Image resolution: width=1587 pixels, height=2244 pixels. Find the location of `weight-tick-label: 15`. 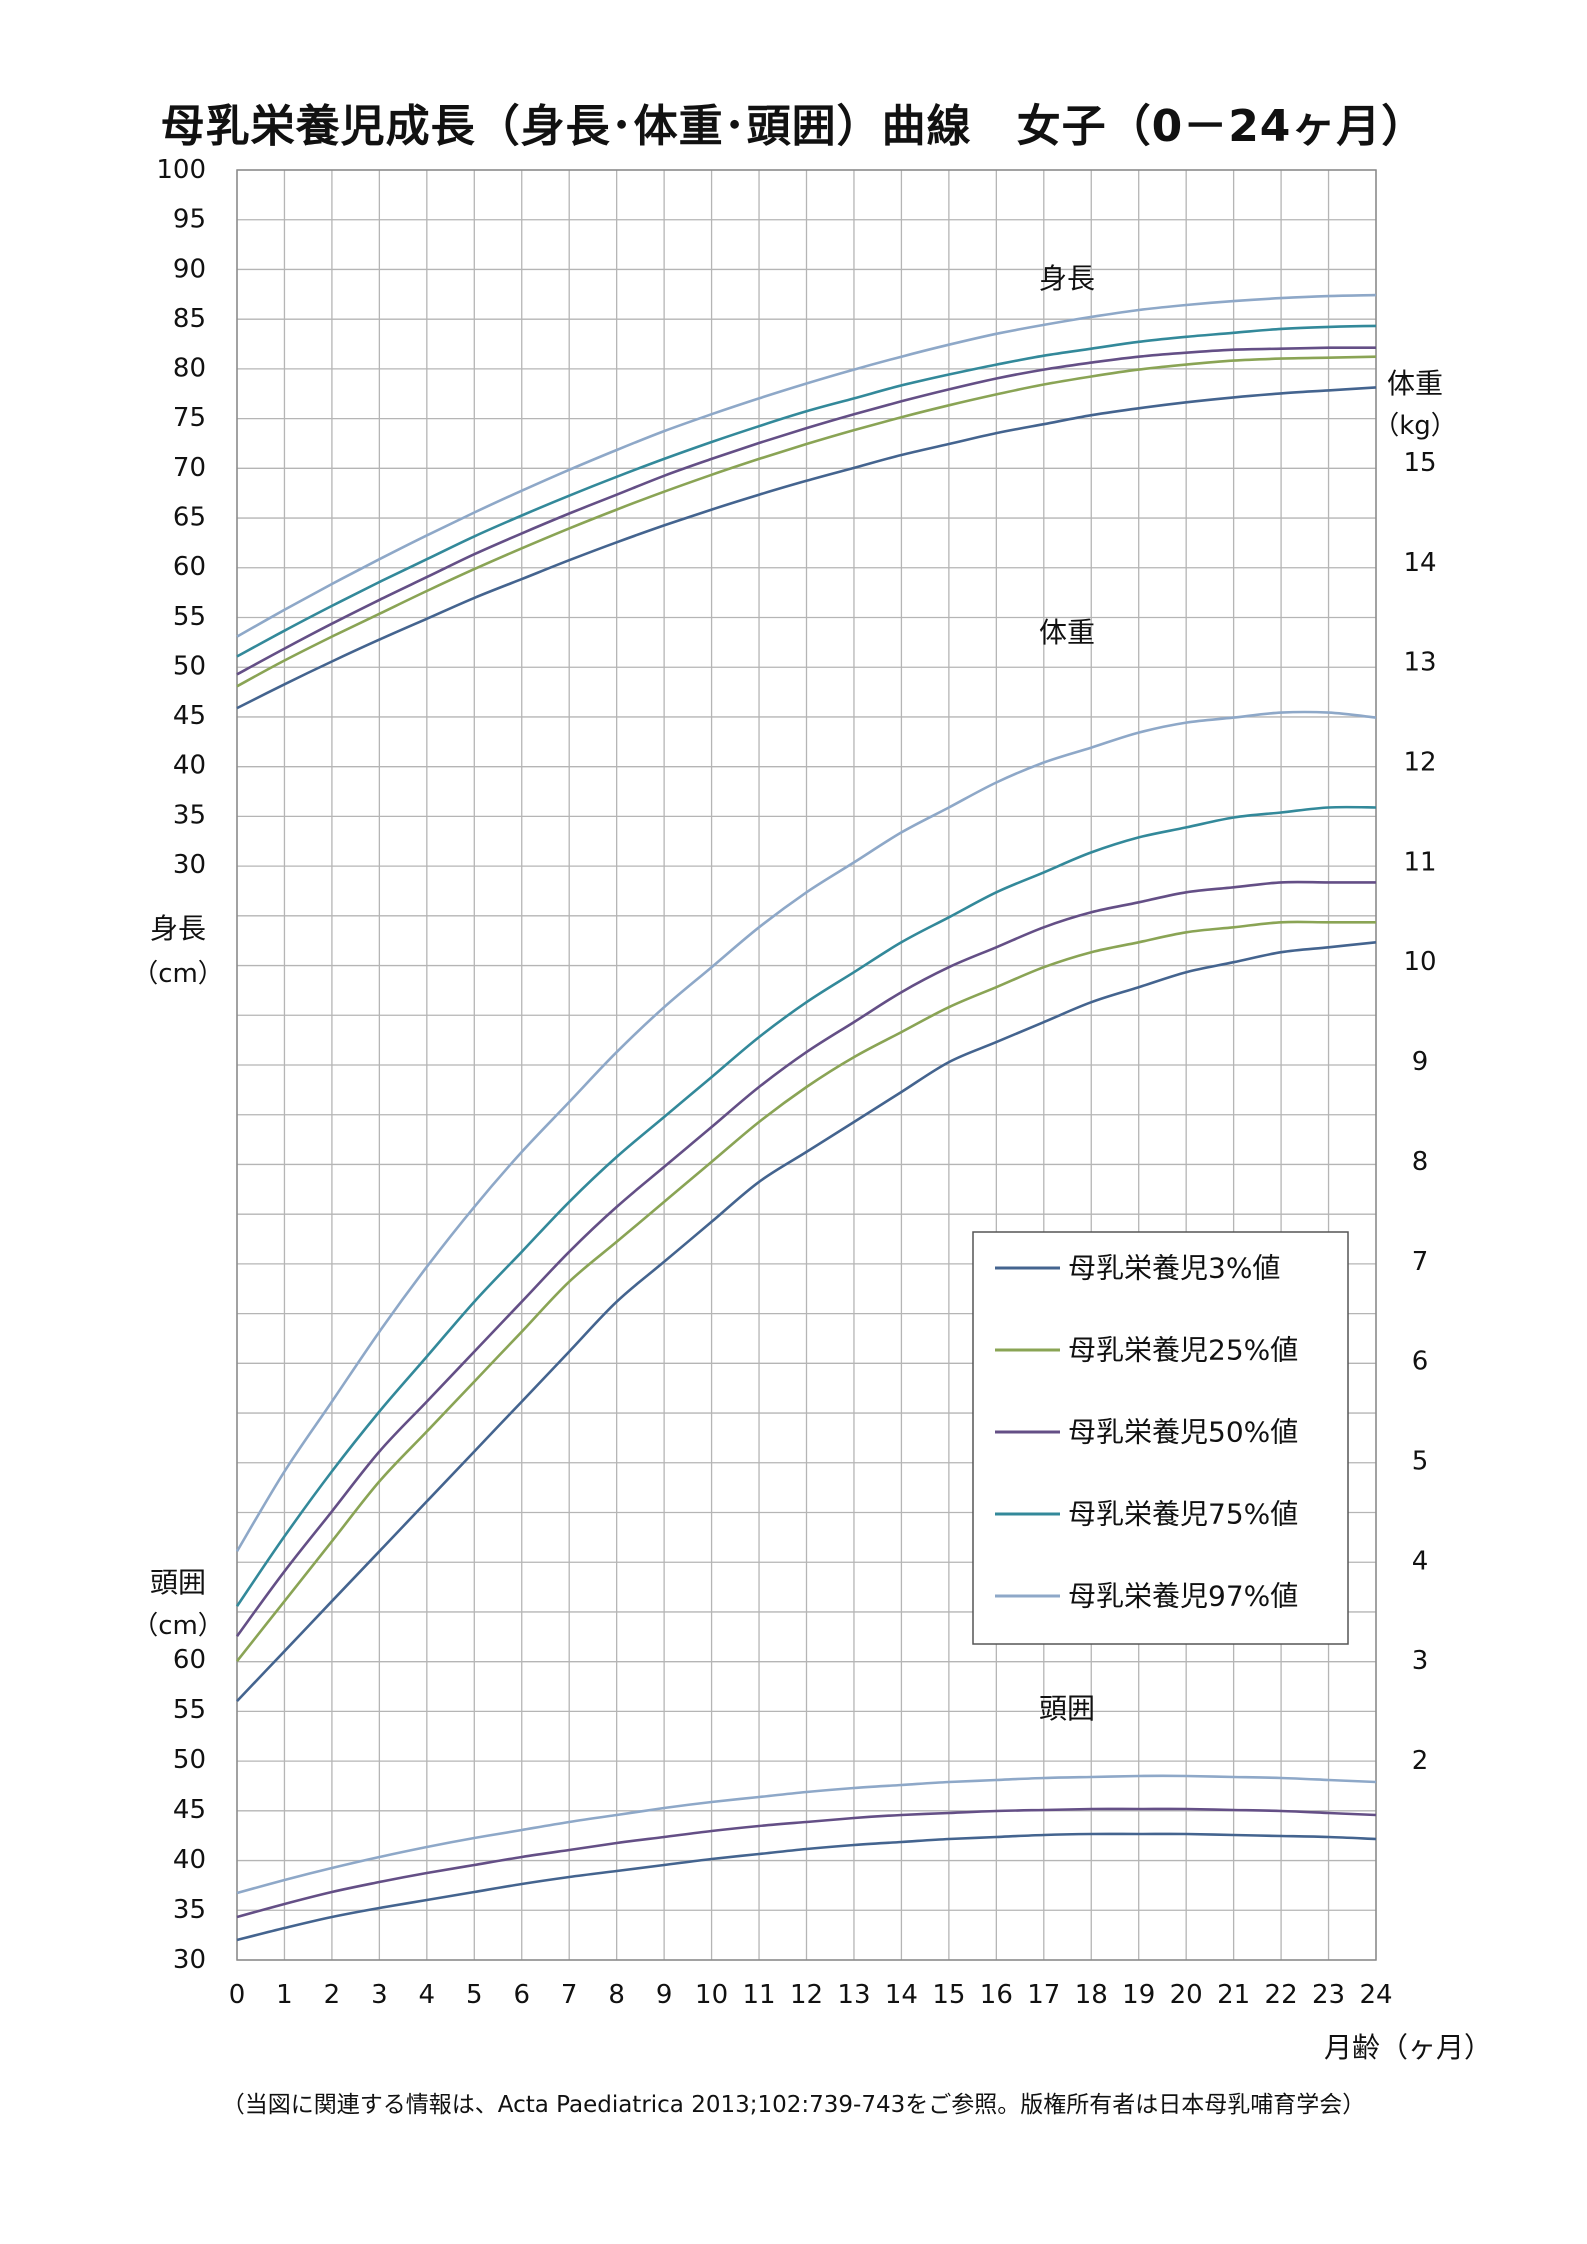

weight-tick-label: 15 is located at coordinates (1419, 463).